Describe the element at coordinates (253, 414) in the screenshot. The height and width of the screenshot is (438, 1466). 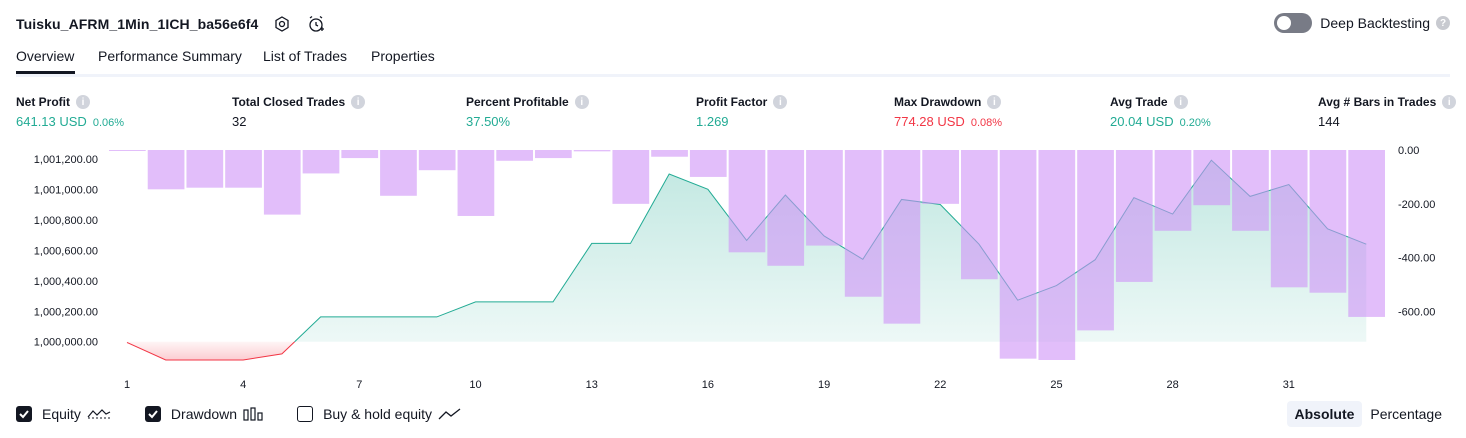
I see `drawdown-bars-icon` at that location.